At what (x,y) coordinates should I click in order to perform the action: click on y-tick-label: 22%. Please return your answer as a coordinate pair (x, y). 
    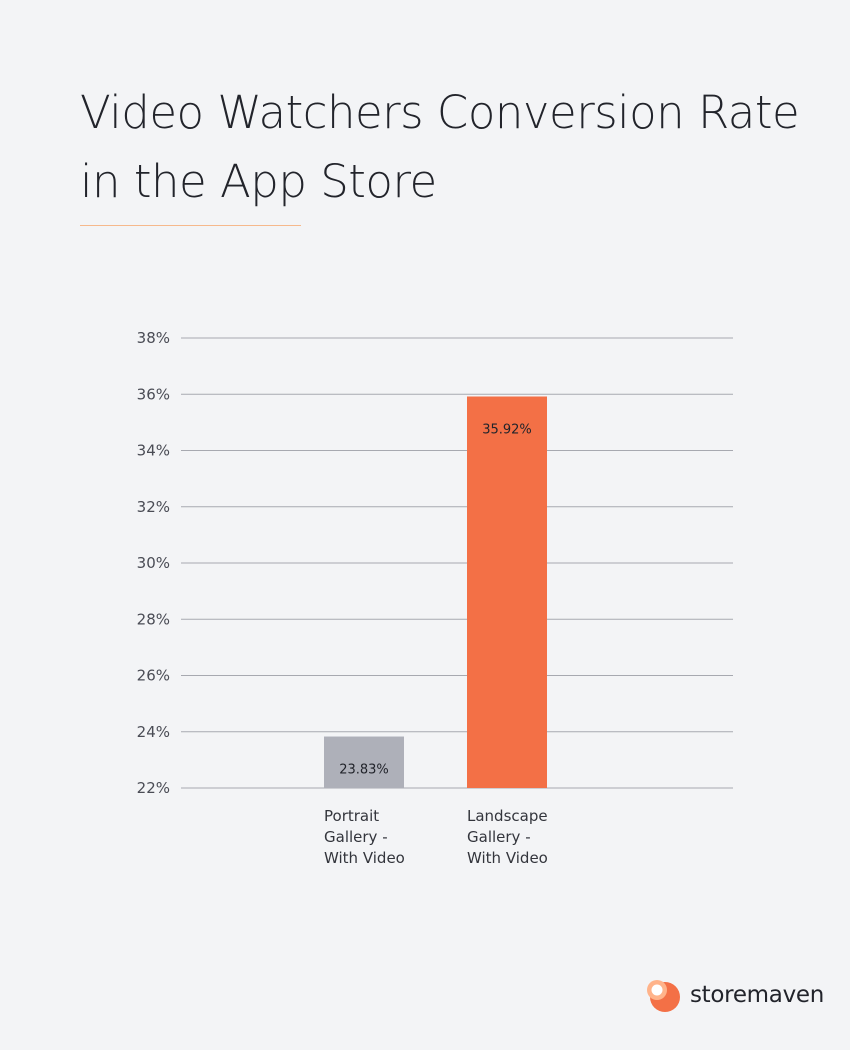
    Looking at the image, I should click on (153, 788).